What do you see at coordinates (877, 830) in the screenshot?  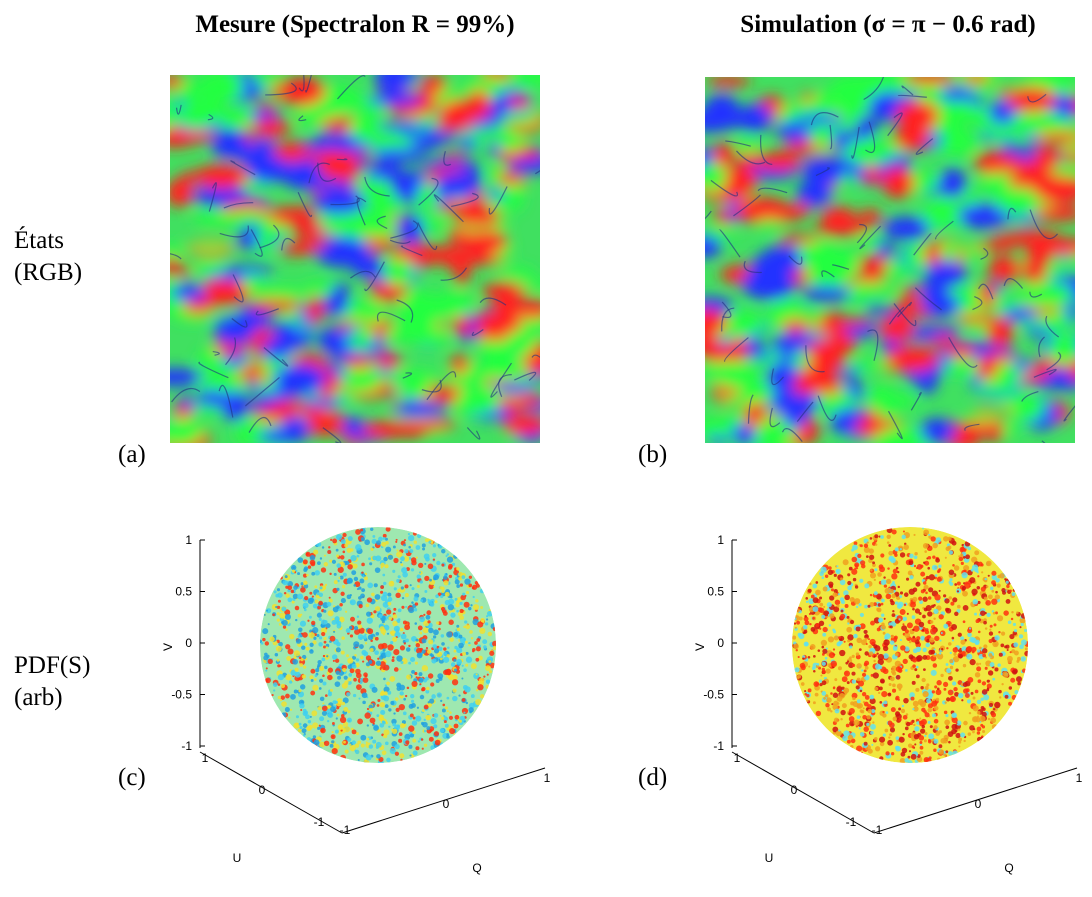 I see `q-tick-label: -1` at bounding box center [877, 830].